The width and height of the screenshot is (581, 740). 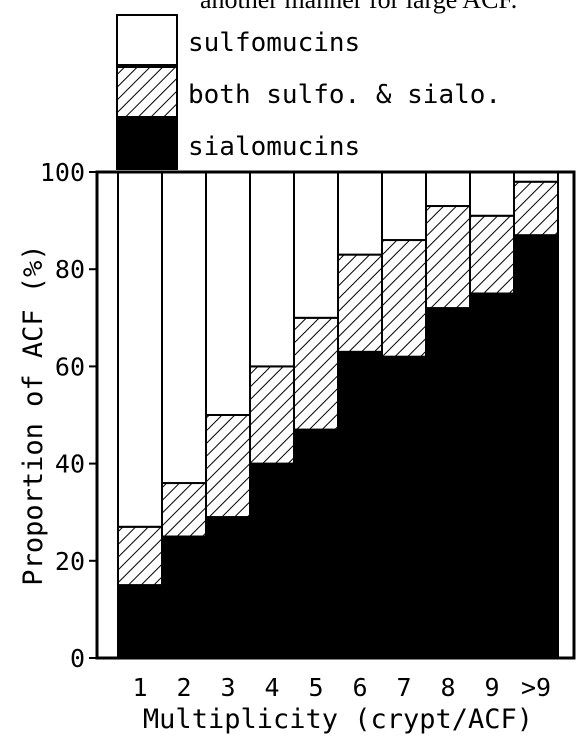 What do you see at coordinates (139, 687) in the screenshot?
I see `x-tick-label-1: 1` at bounding box center [139, 687].